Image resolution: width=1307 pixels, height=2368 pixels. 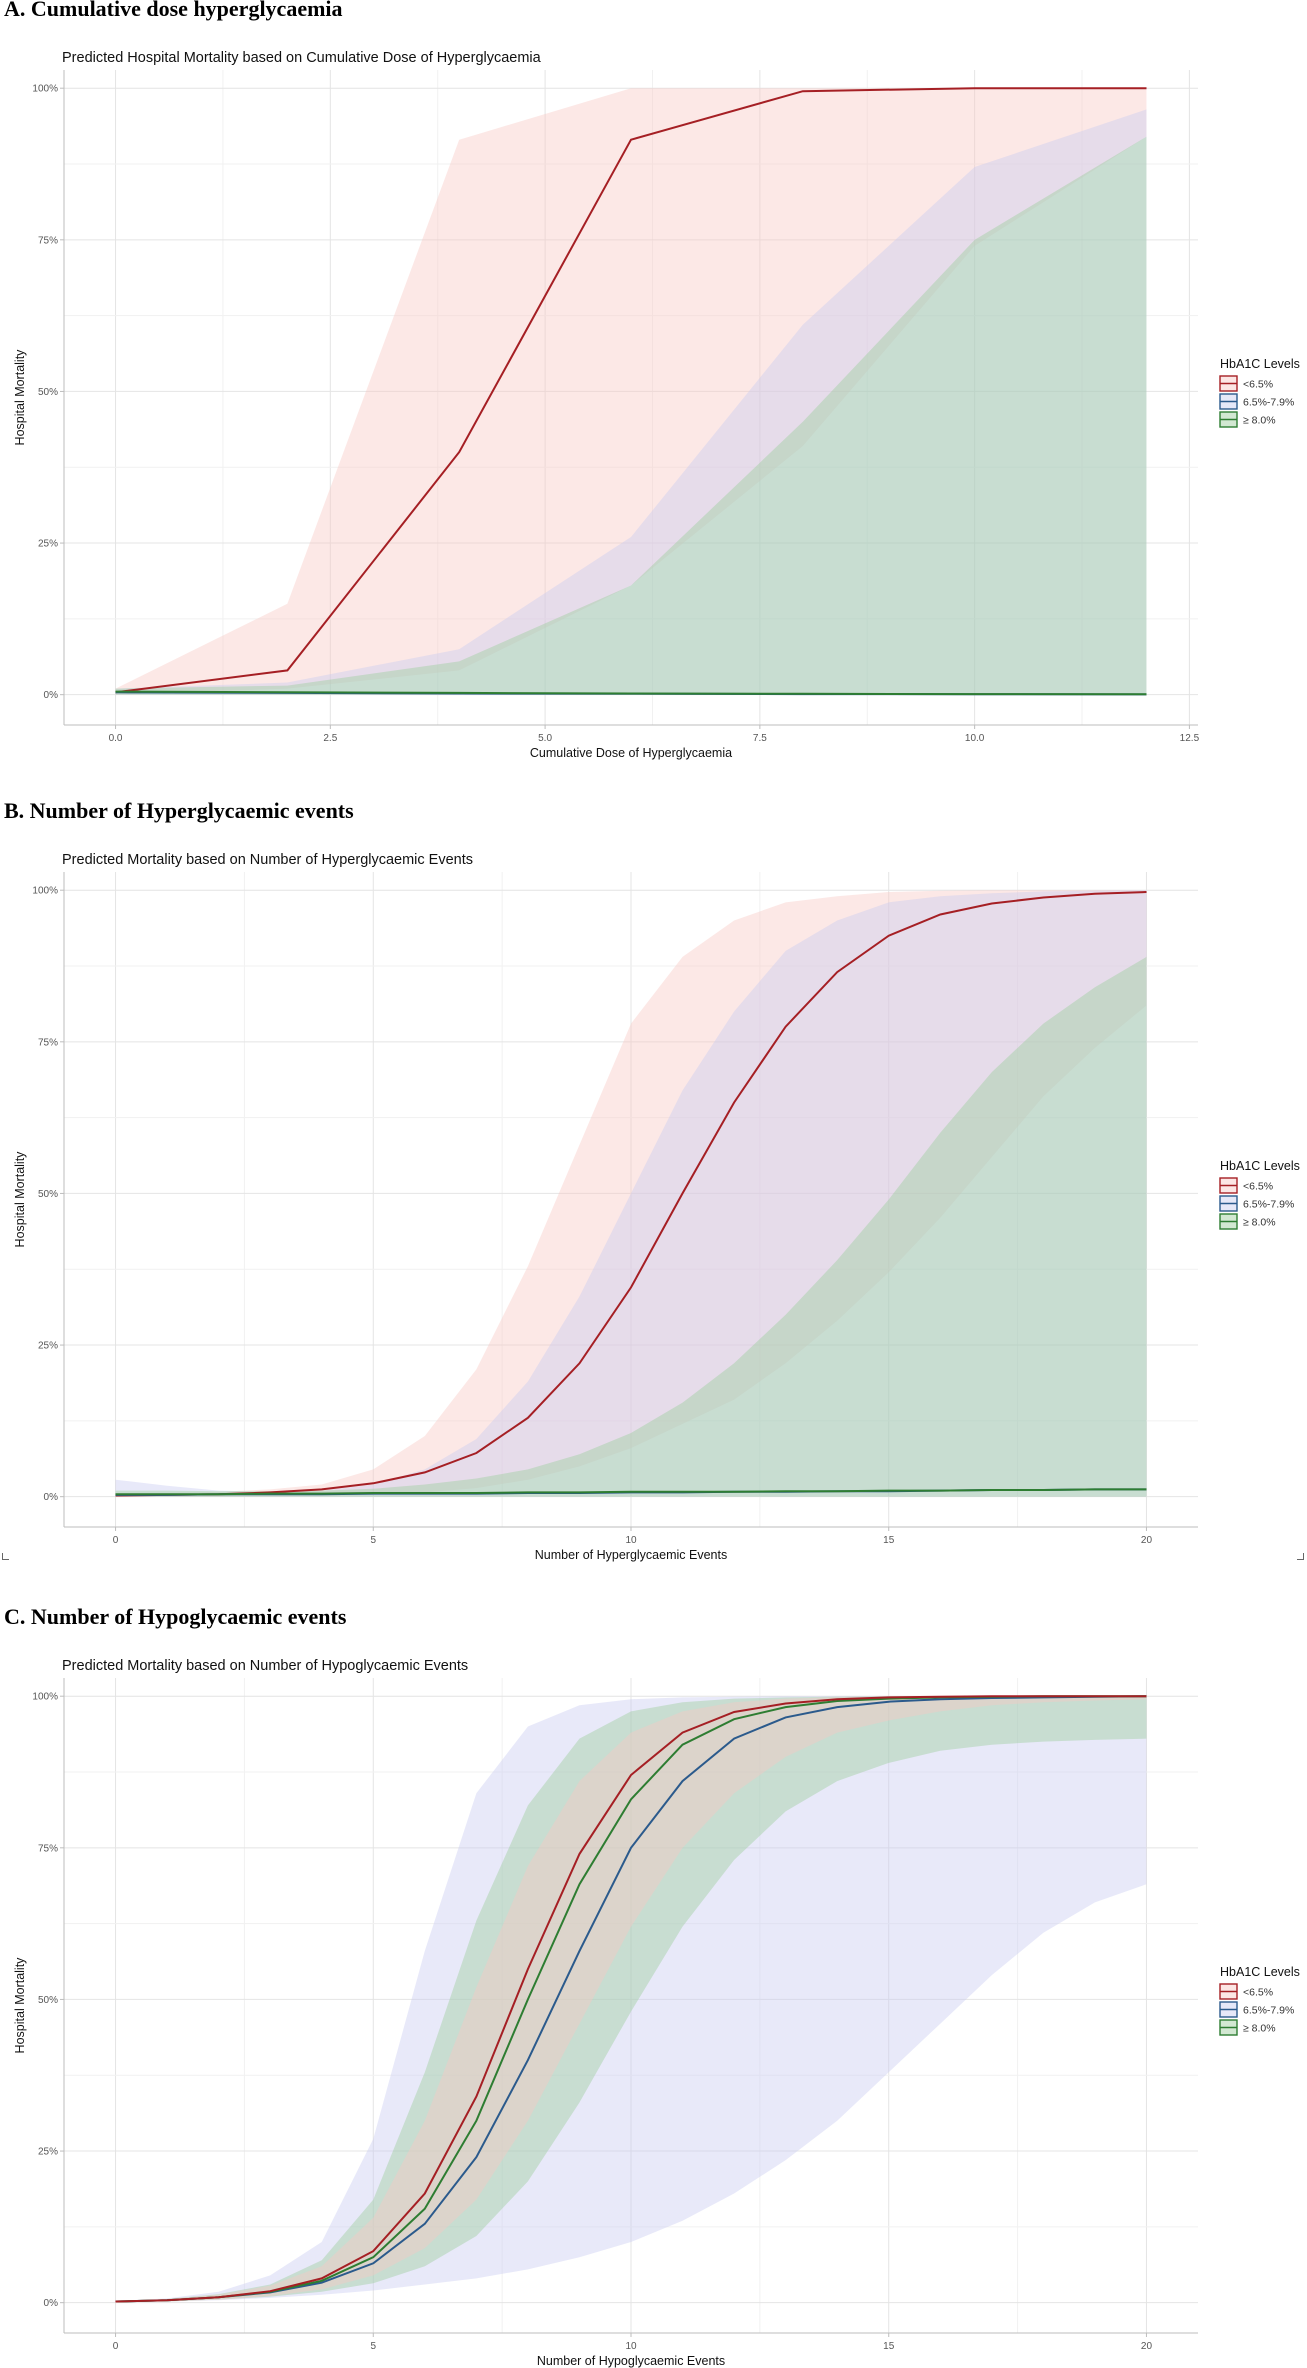 I want to click on x-tick-label: 7.5, so click(x=760, y=738).